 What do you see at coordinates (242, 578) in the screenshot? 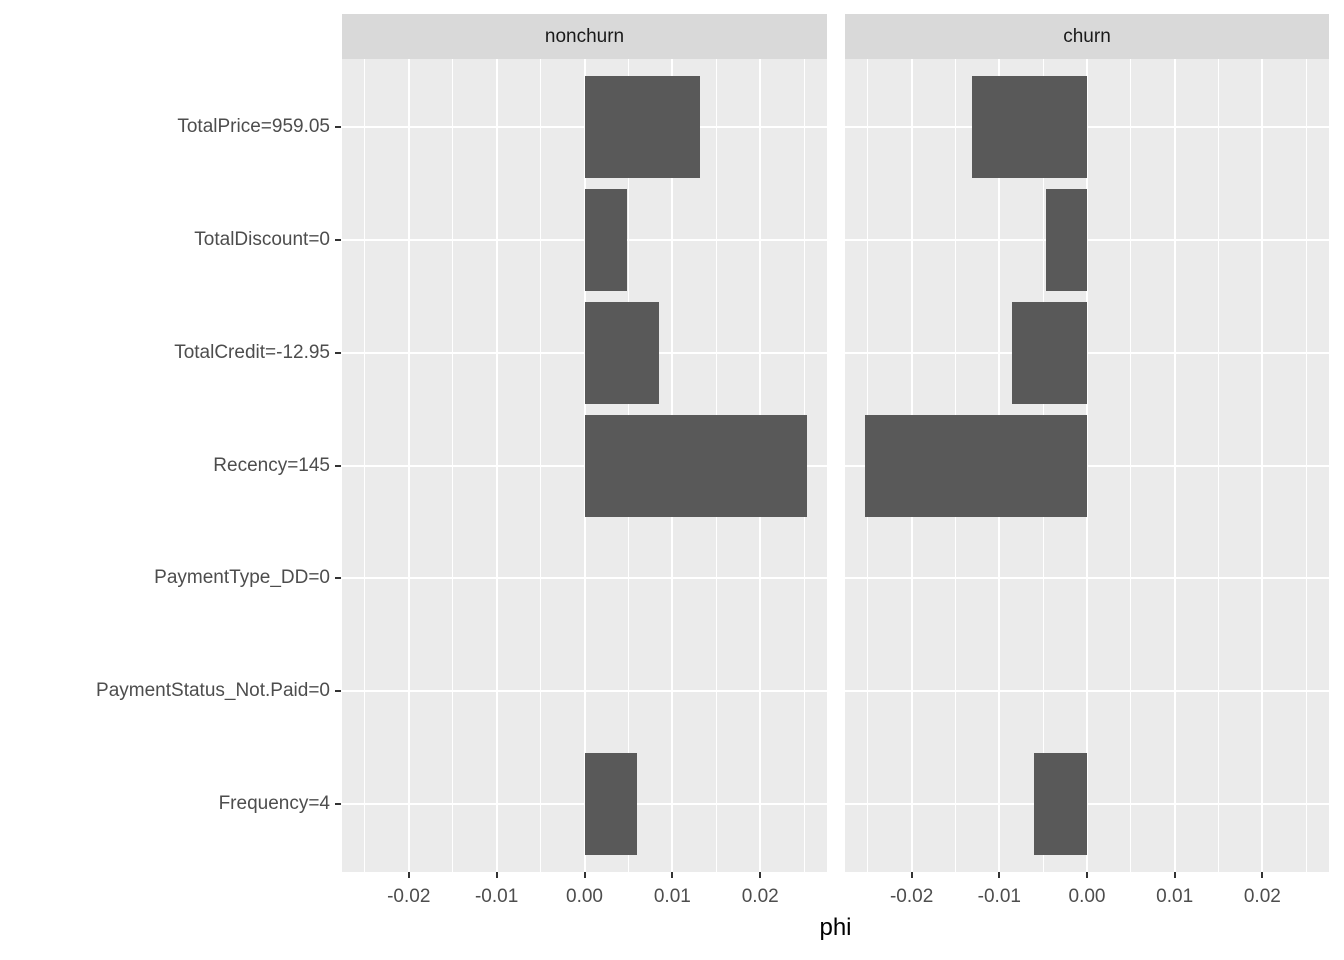
I see `y-category-label: PaymentType_DD=0` at bounding box center [242, 578].